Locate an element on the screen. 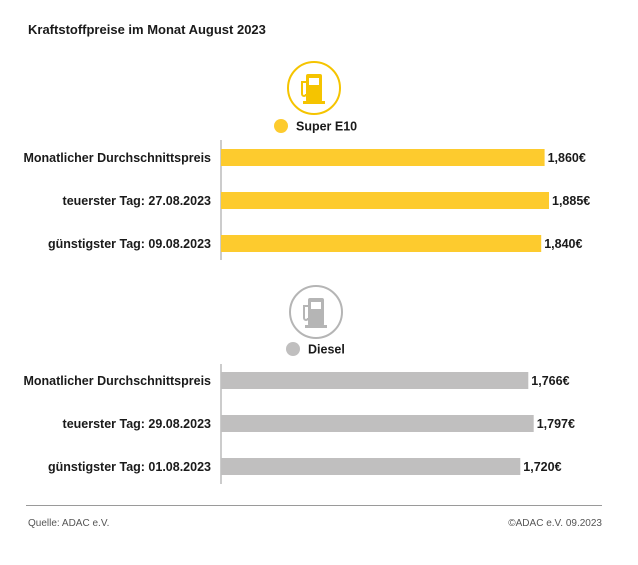  super-legend-swatch is located at coordinates (281, 126).